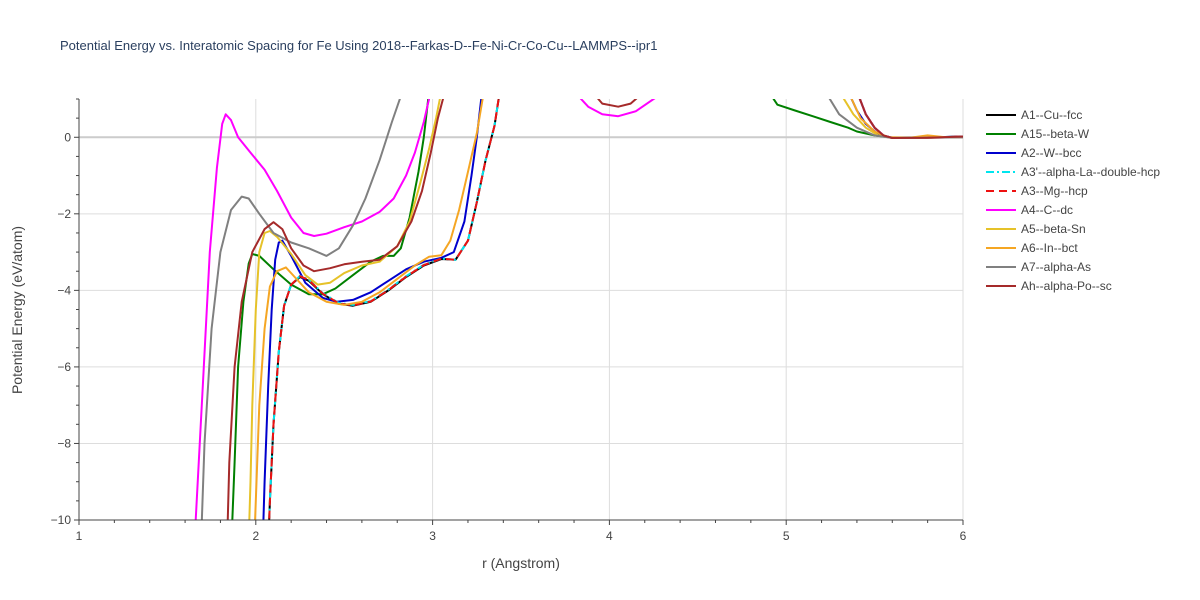 The image size is (1200, 600). I want to click on x-tick-label: 6, so click(963, 536).